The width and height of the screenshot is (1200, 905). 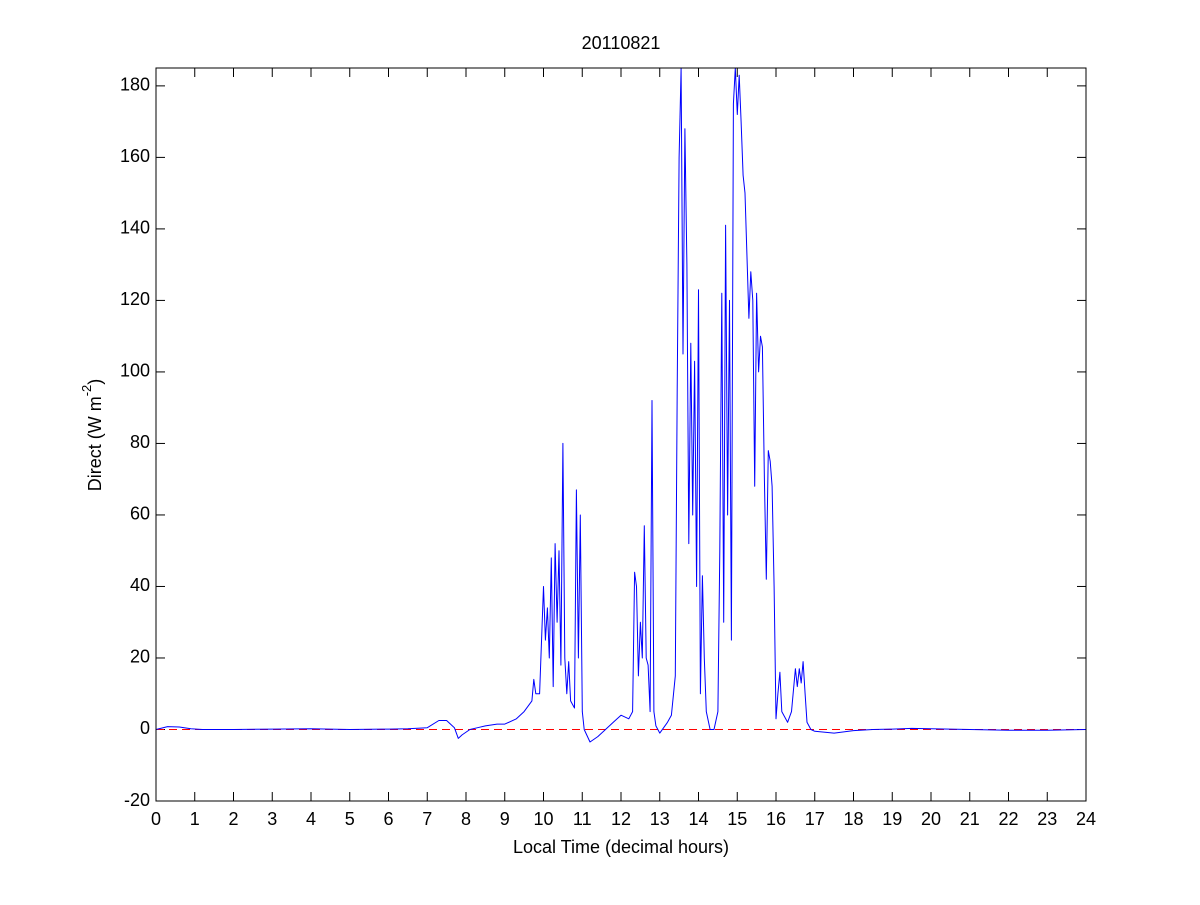 I want to click on x-tick-label: 3, so click(x=272, y=819).